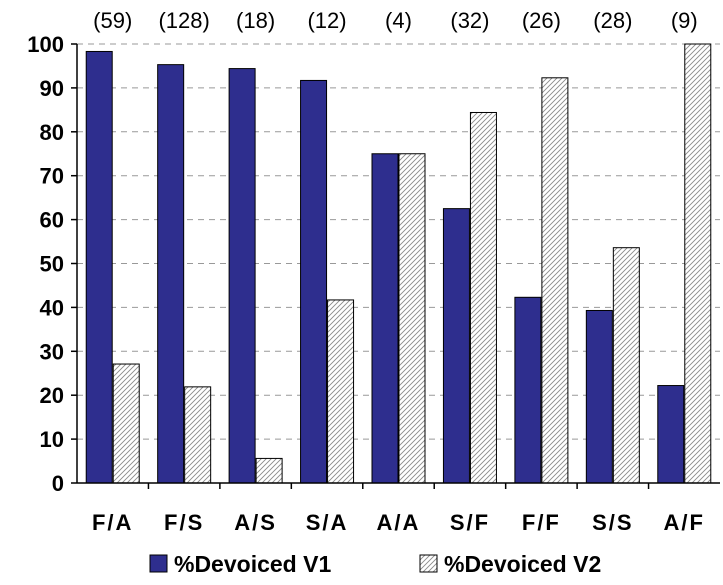 This screenshot has width=723, height=585. I want to click on y-tick-label: 50, so click(52, 264).